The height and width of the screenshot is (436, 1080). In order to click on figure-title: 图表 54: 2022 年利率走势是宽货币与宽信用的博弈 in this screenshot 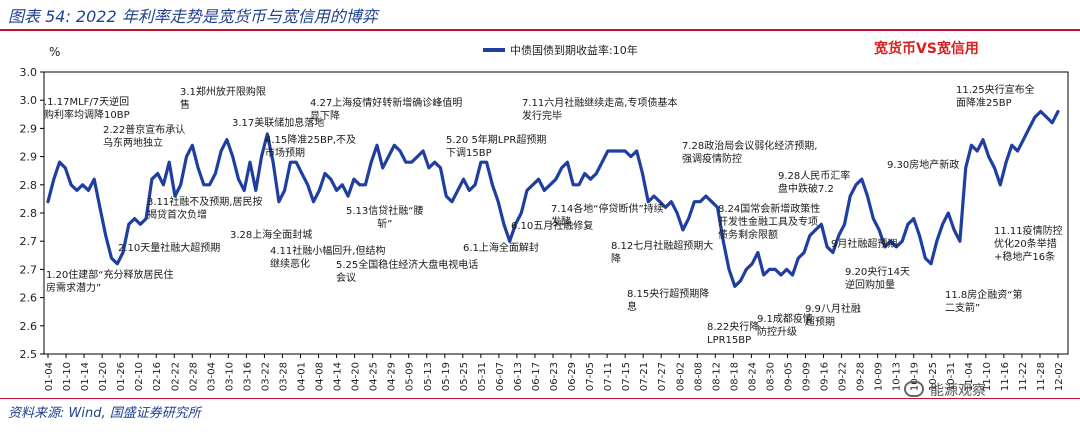, I will do `click(193, 16)`.